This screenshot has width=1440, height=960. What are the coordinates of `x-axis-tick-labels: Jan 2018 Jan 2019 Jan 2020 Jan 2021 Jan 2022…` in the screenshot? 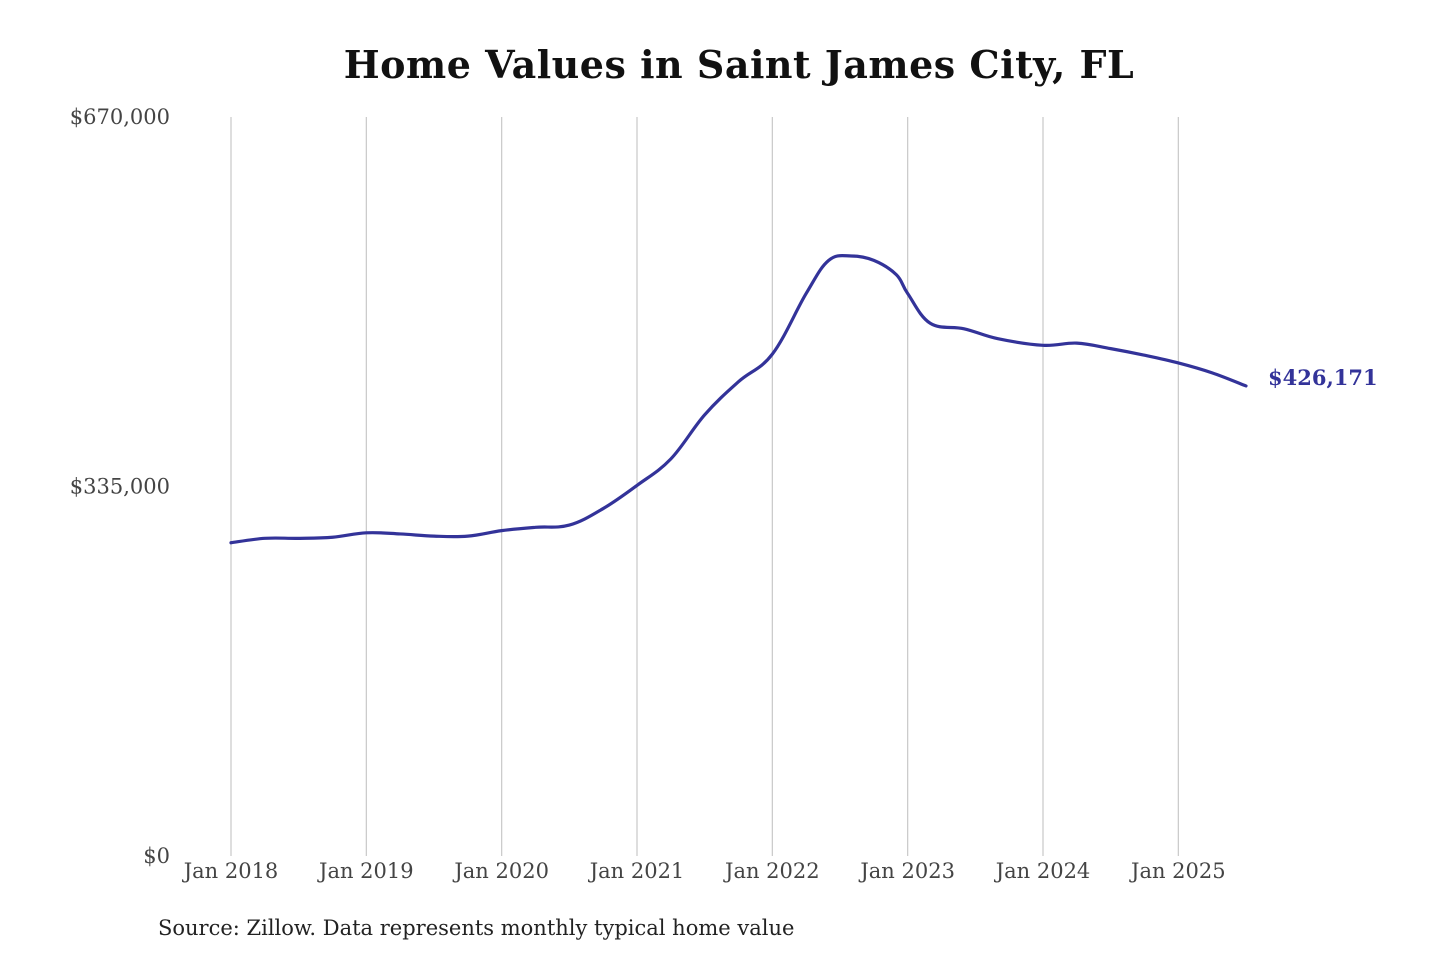 It's located at (704, 871).